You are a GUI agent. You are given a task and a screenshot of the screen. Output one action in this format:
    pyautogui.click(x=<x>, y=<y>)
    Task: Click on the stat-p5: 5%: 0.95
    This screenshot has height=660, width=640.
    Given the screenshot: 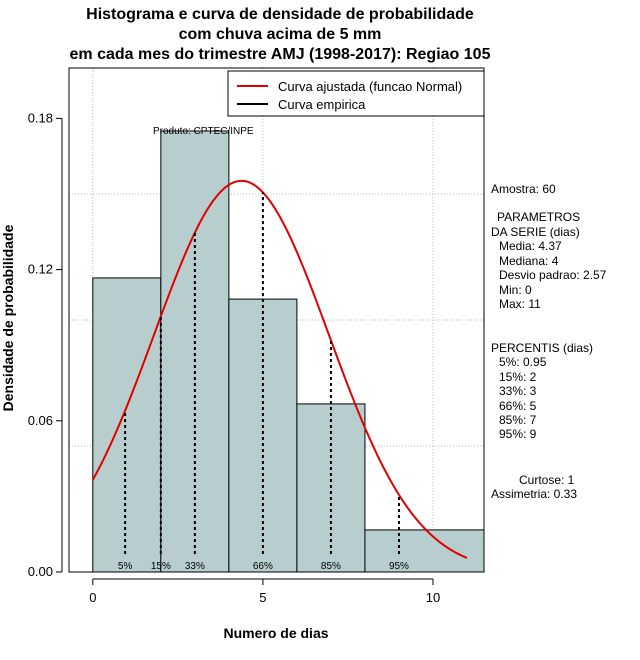 What is the action you would take?
    pyautogui.click(x=523, y=362)
    